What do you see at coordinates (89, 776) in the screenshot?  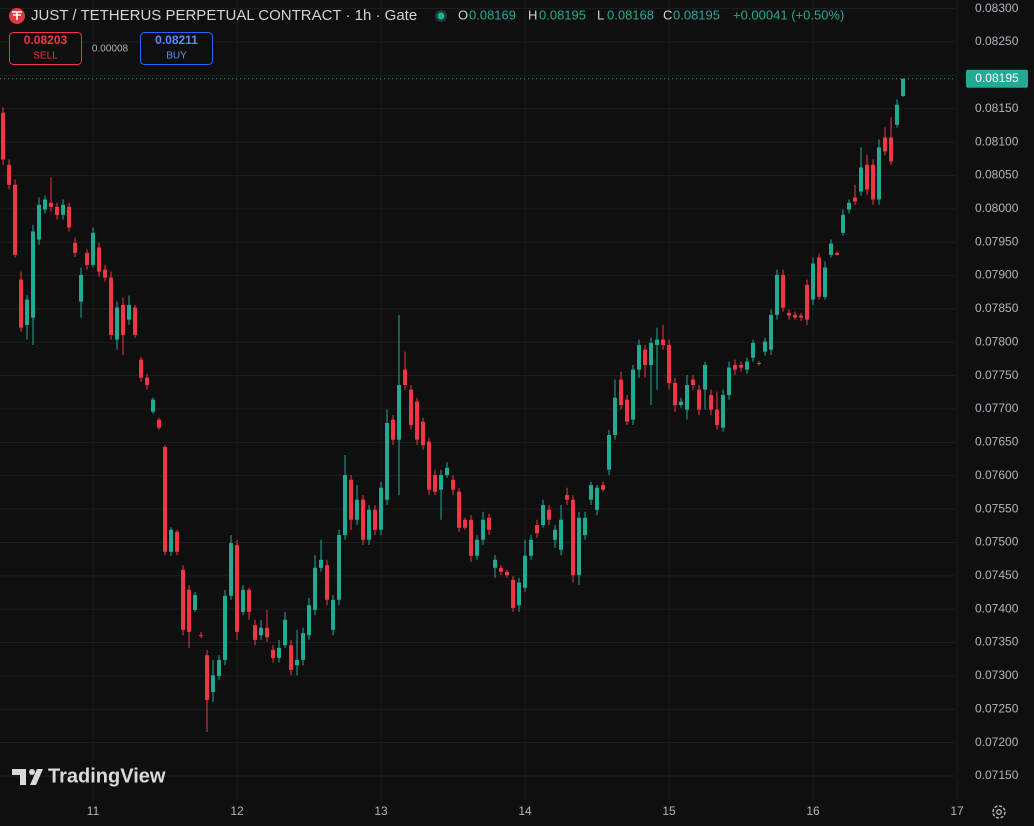 I see `watermark: TradingView` at bounding box center [89, 776].